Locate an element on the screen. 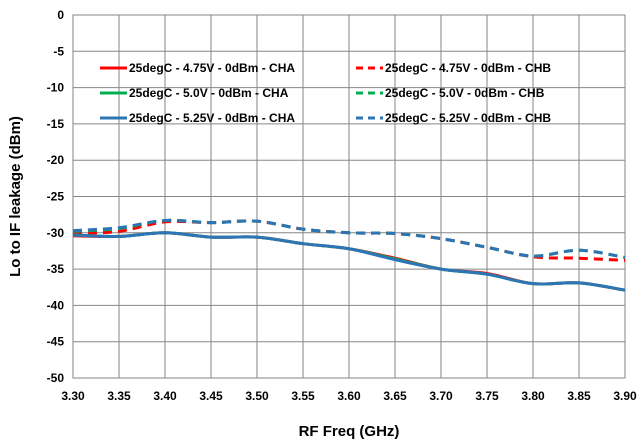  legend-label: 25degC - 5.25V - 0dBm - CHB is located at coordinates (468, 118).